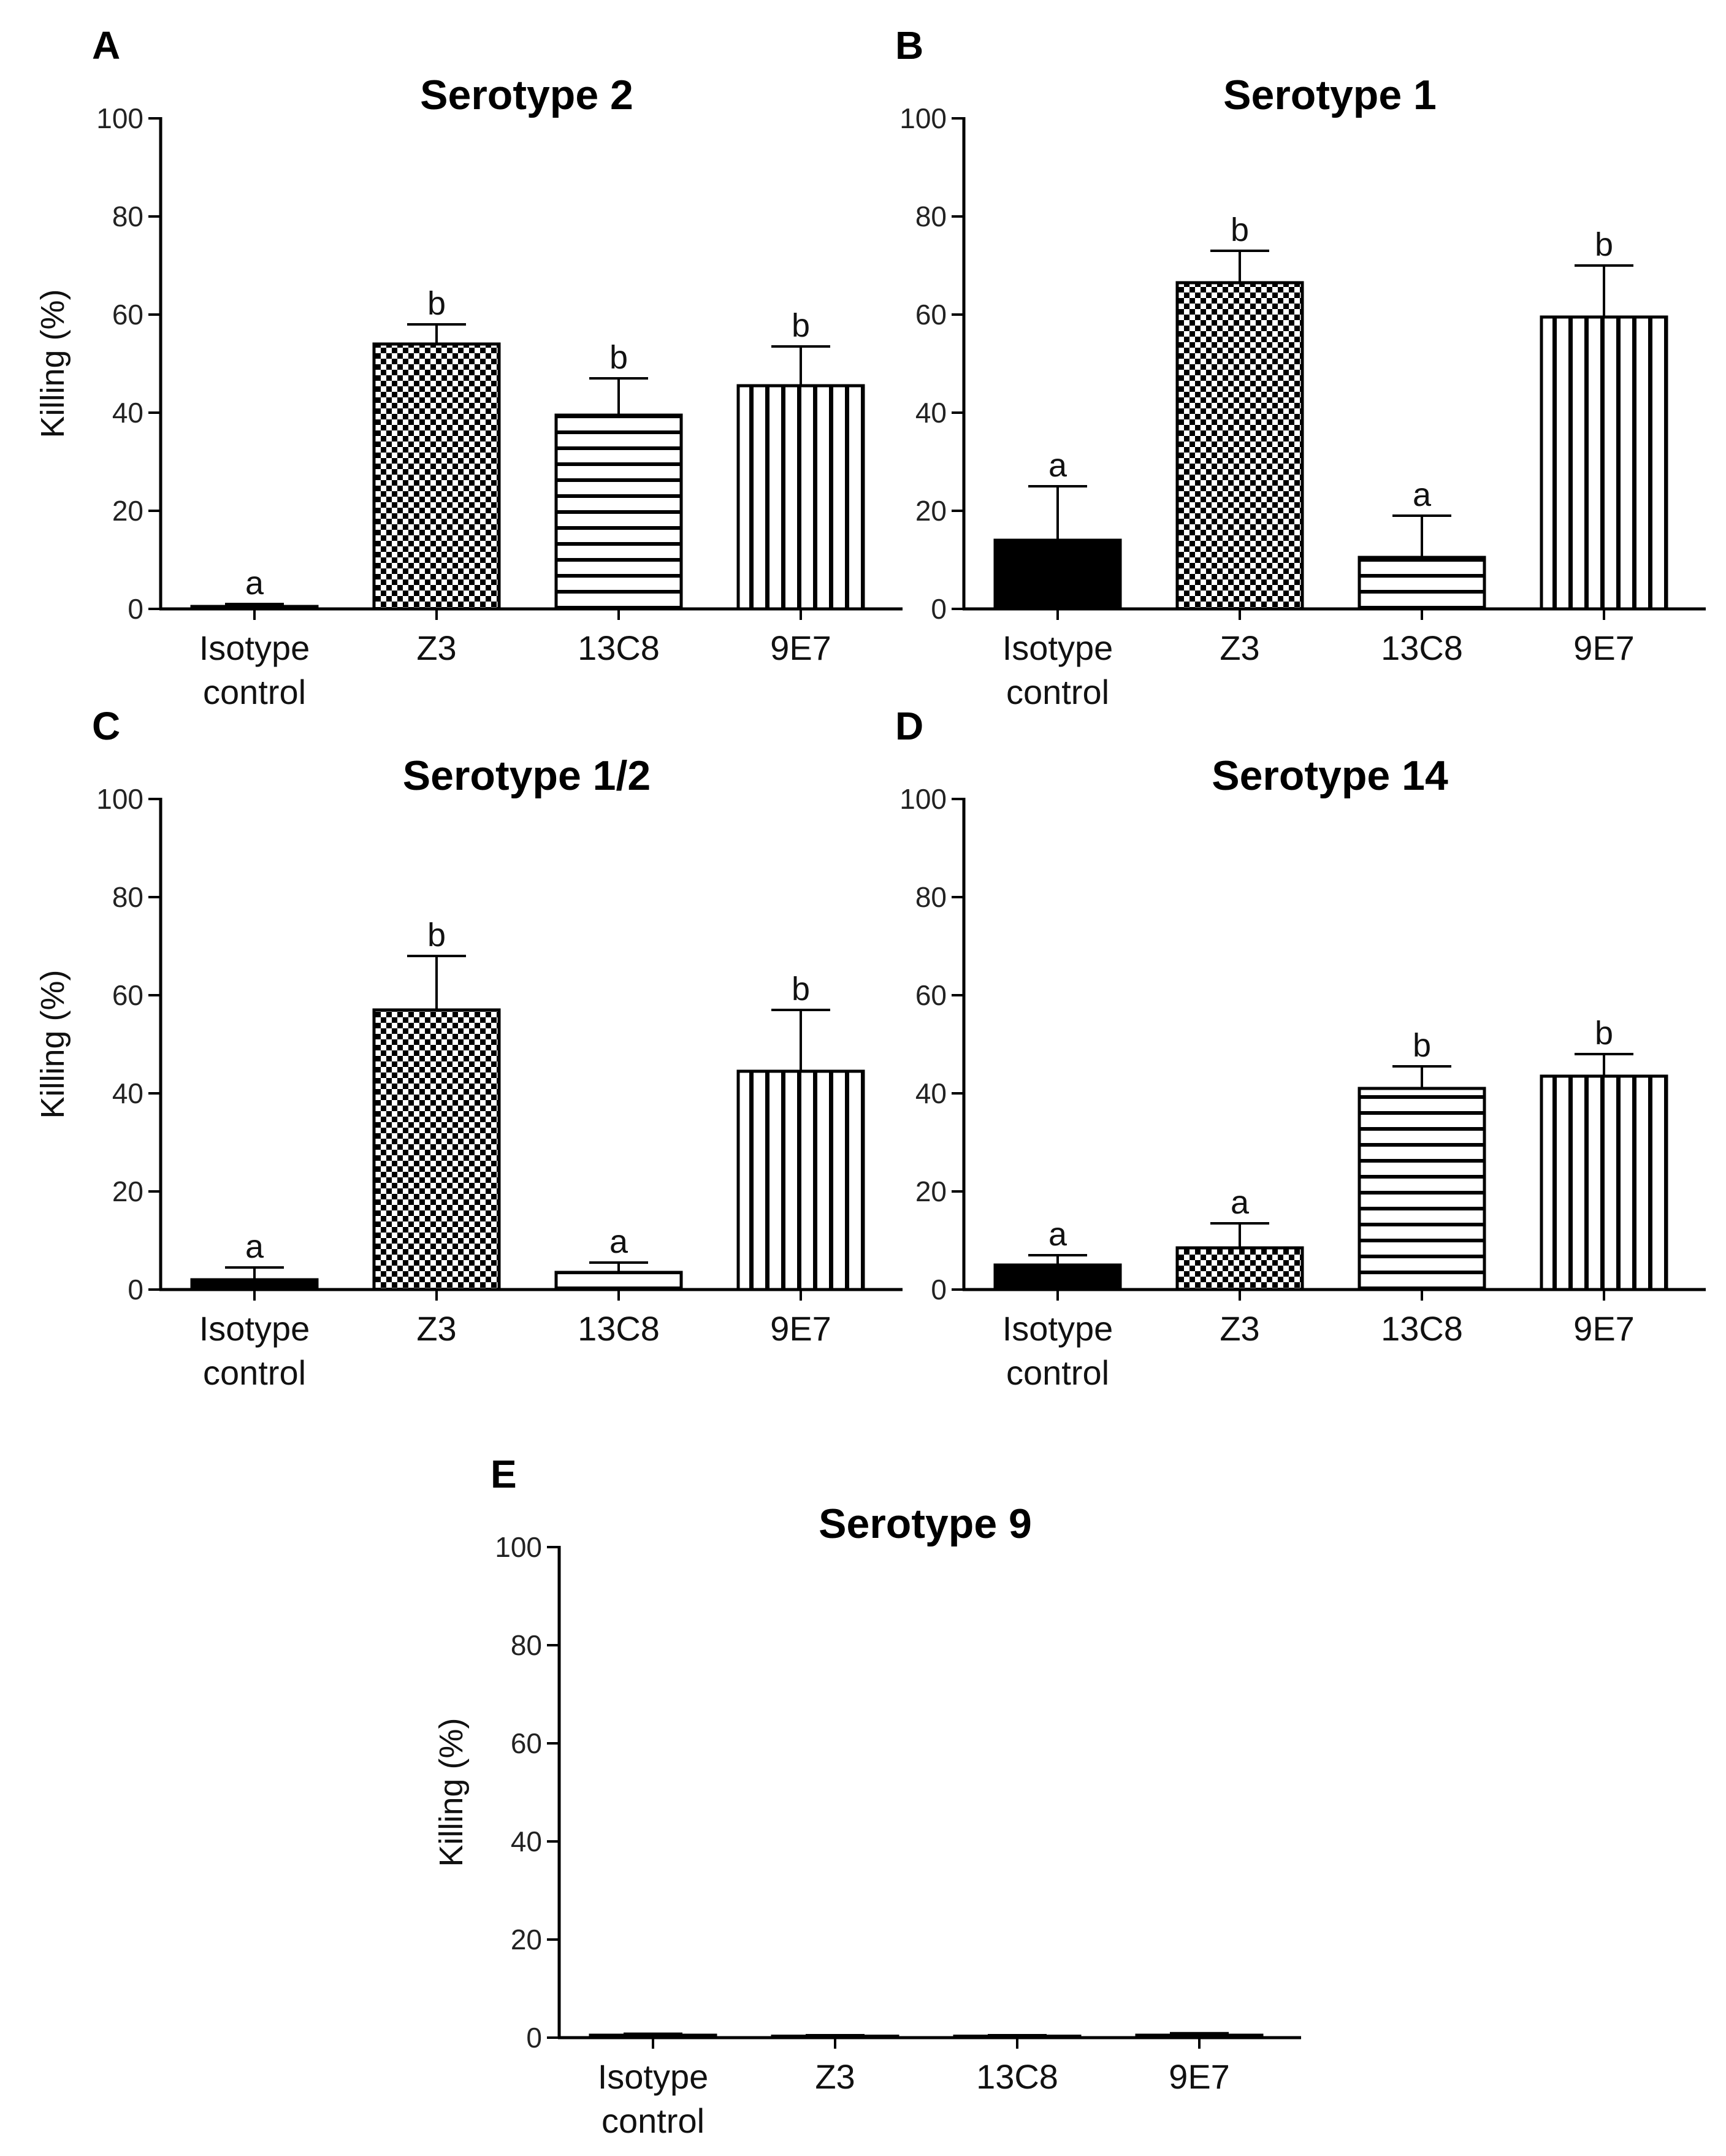 The image size is (1726, 2156). Describe the element at coordinates (1330, 775) in the screenshot. I see `chart-title: Serotype 14` at that location.